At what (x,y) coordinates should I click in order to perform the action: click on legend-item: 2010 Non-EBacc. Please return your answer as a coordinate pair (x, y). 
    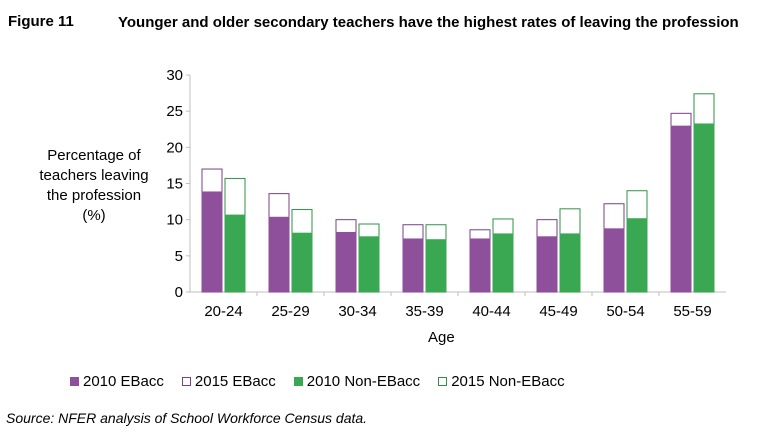
    Looking at the image, I should click on (357, 381).